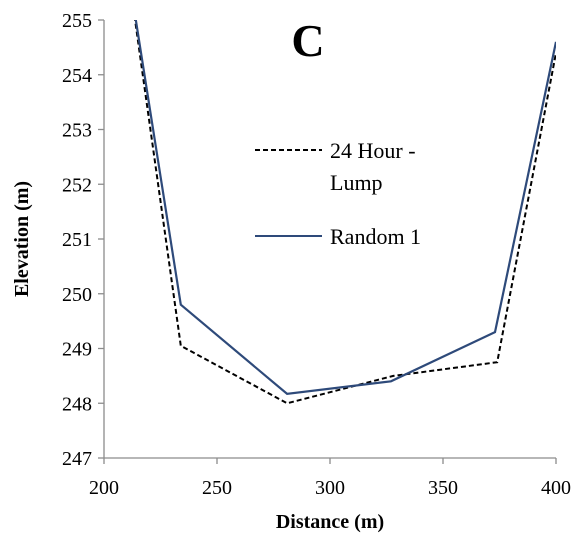 Image resolution: width=580 pixels, height=536 pixels. Describe the element at coordinates (77, 185) in the screenshot. I see `y-tick-label: 252` at that location.